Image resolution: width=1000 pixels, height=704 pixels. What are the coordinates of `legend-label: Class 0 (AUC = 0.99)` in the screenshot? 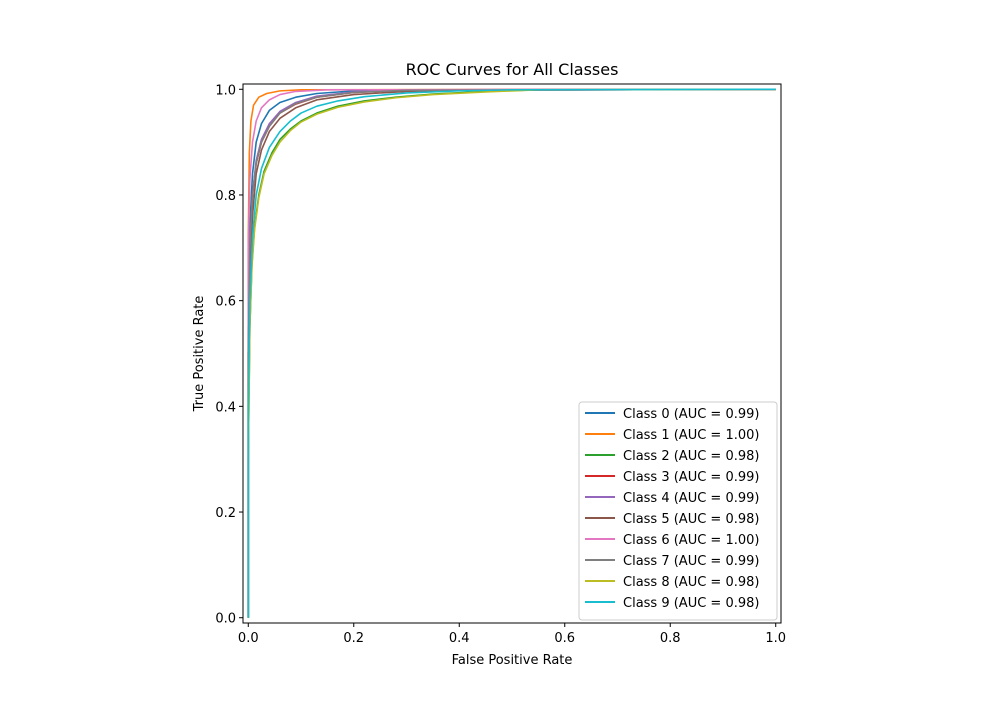 It's located at (691, 414).